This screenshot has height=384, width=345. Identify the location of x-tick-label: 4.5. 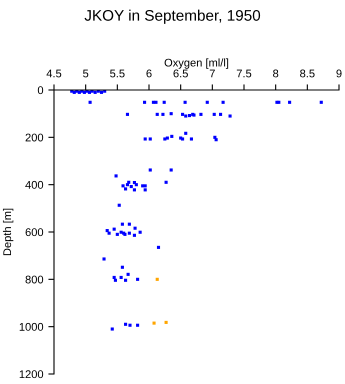
(54, 74).